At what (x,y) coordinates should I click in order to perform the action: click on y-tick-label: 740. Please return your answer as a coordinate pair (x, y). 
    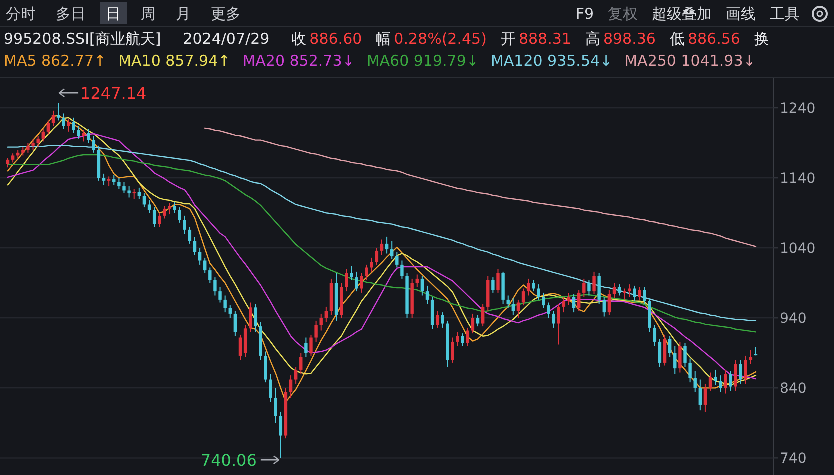
    Looking at the image, I should click on (793, 459).